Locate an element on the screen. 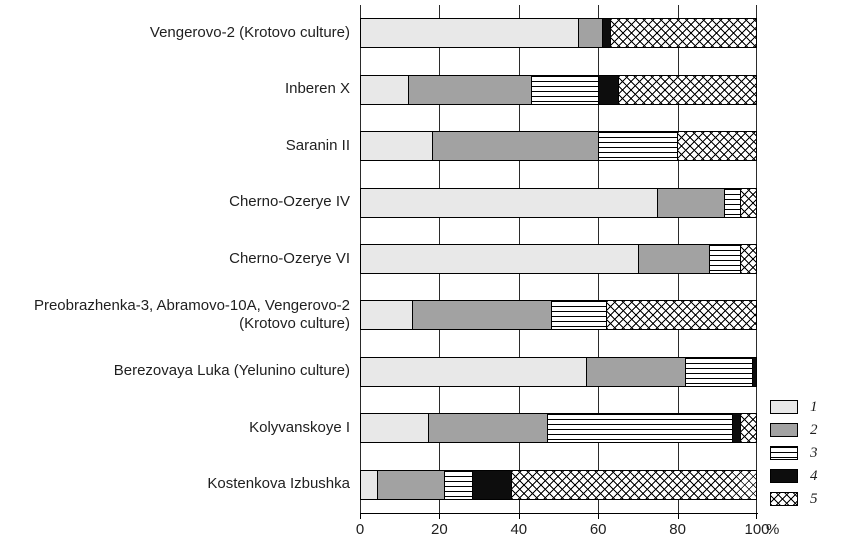  bar-row: Berezovaya Luka (Yelunino culture) is located at coordinates (378, 372).